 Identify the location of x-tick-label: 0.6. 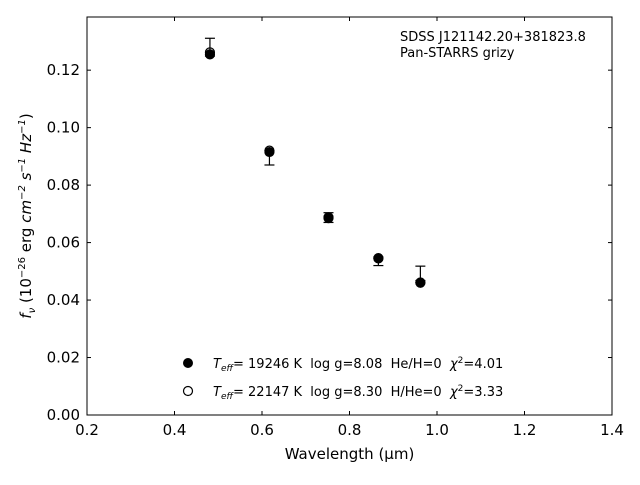
(262, 430).